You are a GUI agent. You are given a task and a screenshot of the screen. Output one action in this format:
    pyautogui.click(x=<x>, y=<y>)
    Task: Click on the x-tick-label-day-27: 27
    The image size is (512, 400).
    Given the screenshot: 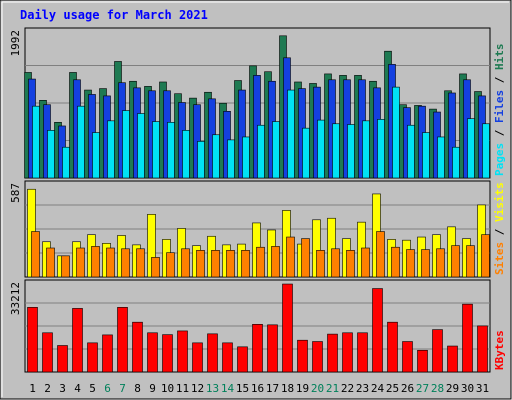 What is the action you would take?
    pyautogui.click(x=422, y=388)
    